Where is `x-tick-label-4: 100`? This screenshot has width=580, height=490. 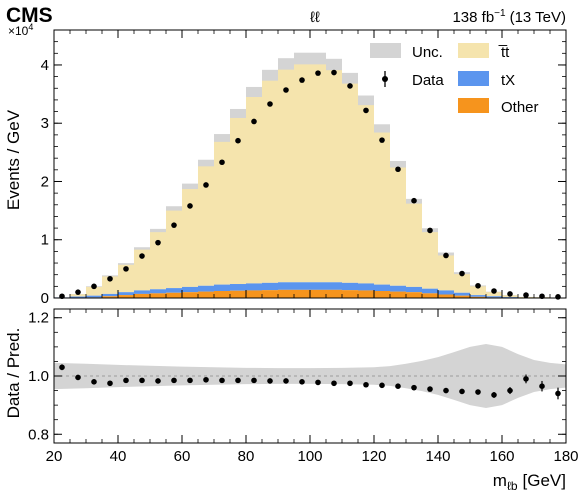
x-tick-label-4: 100 is located at coordinates (309, 456).